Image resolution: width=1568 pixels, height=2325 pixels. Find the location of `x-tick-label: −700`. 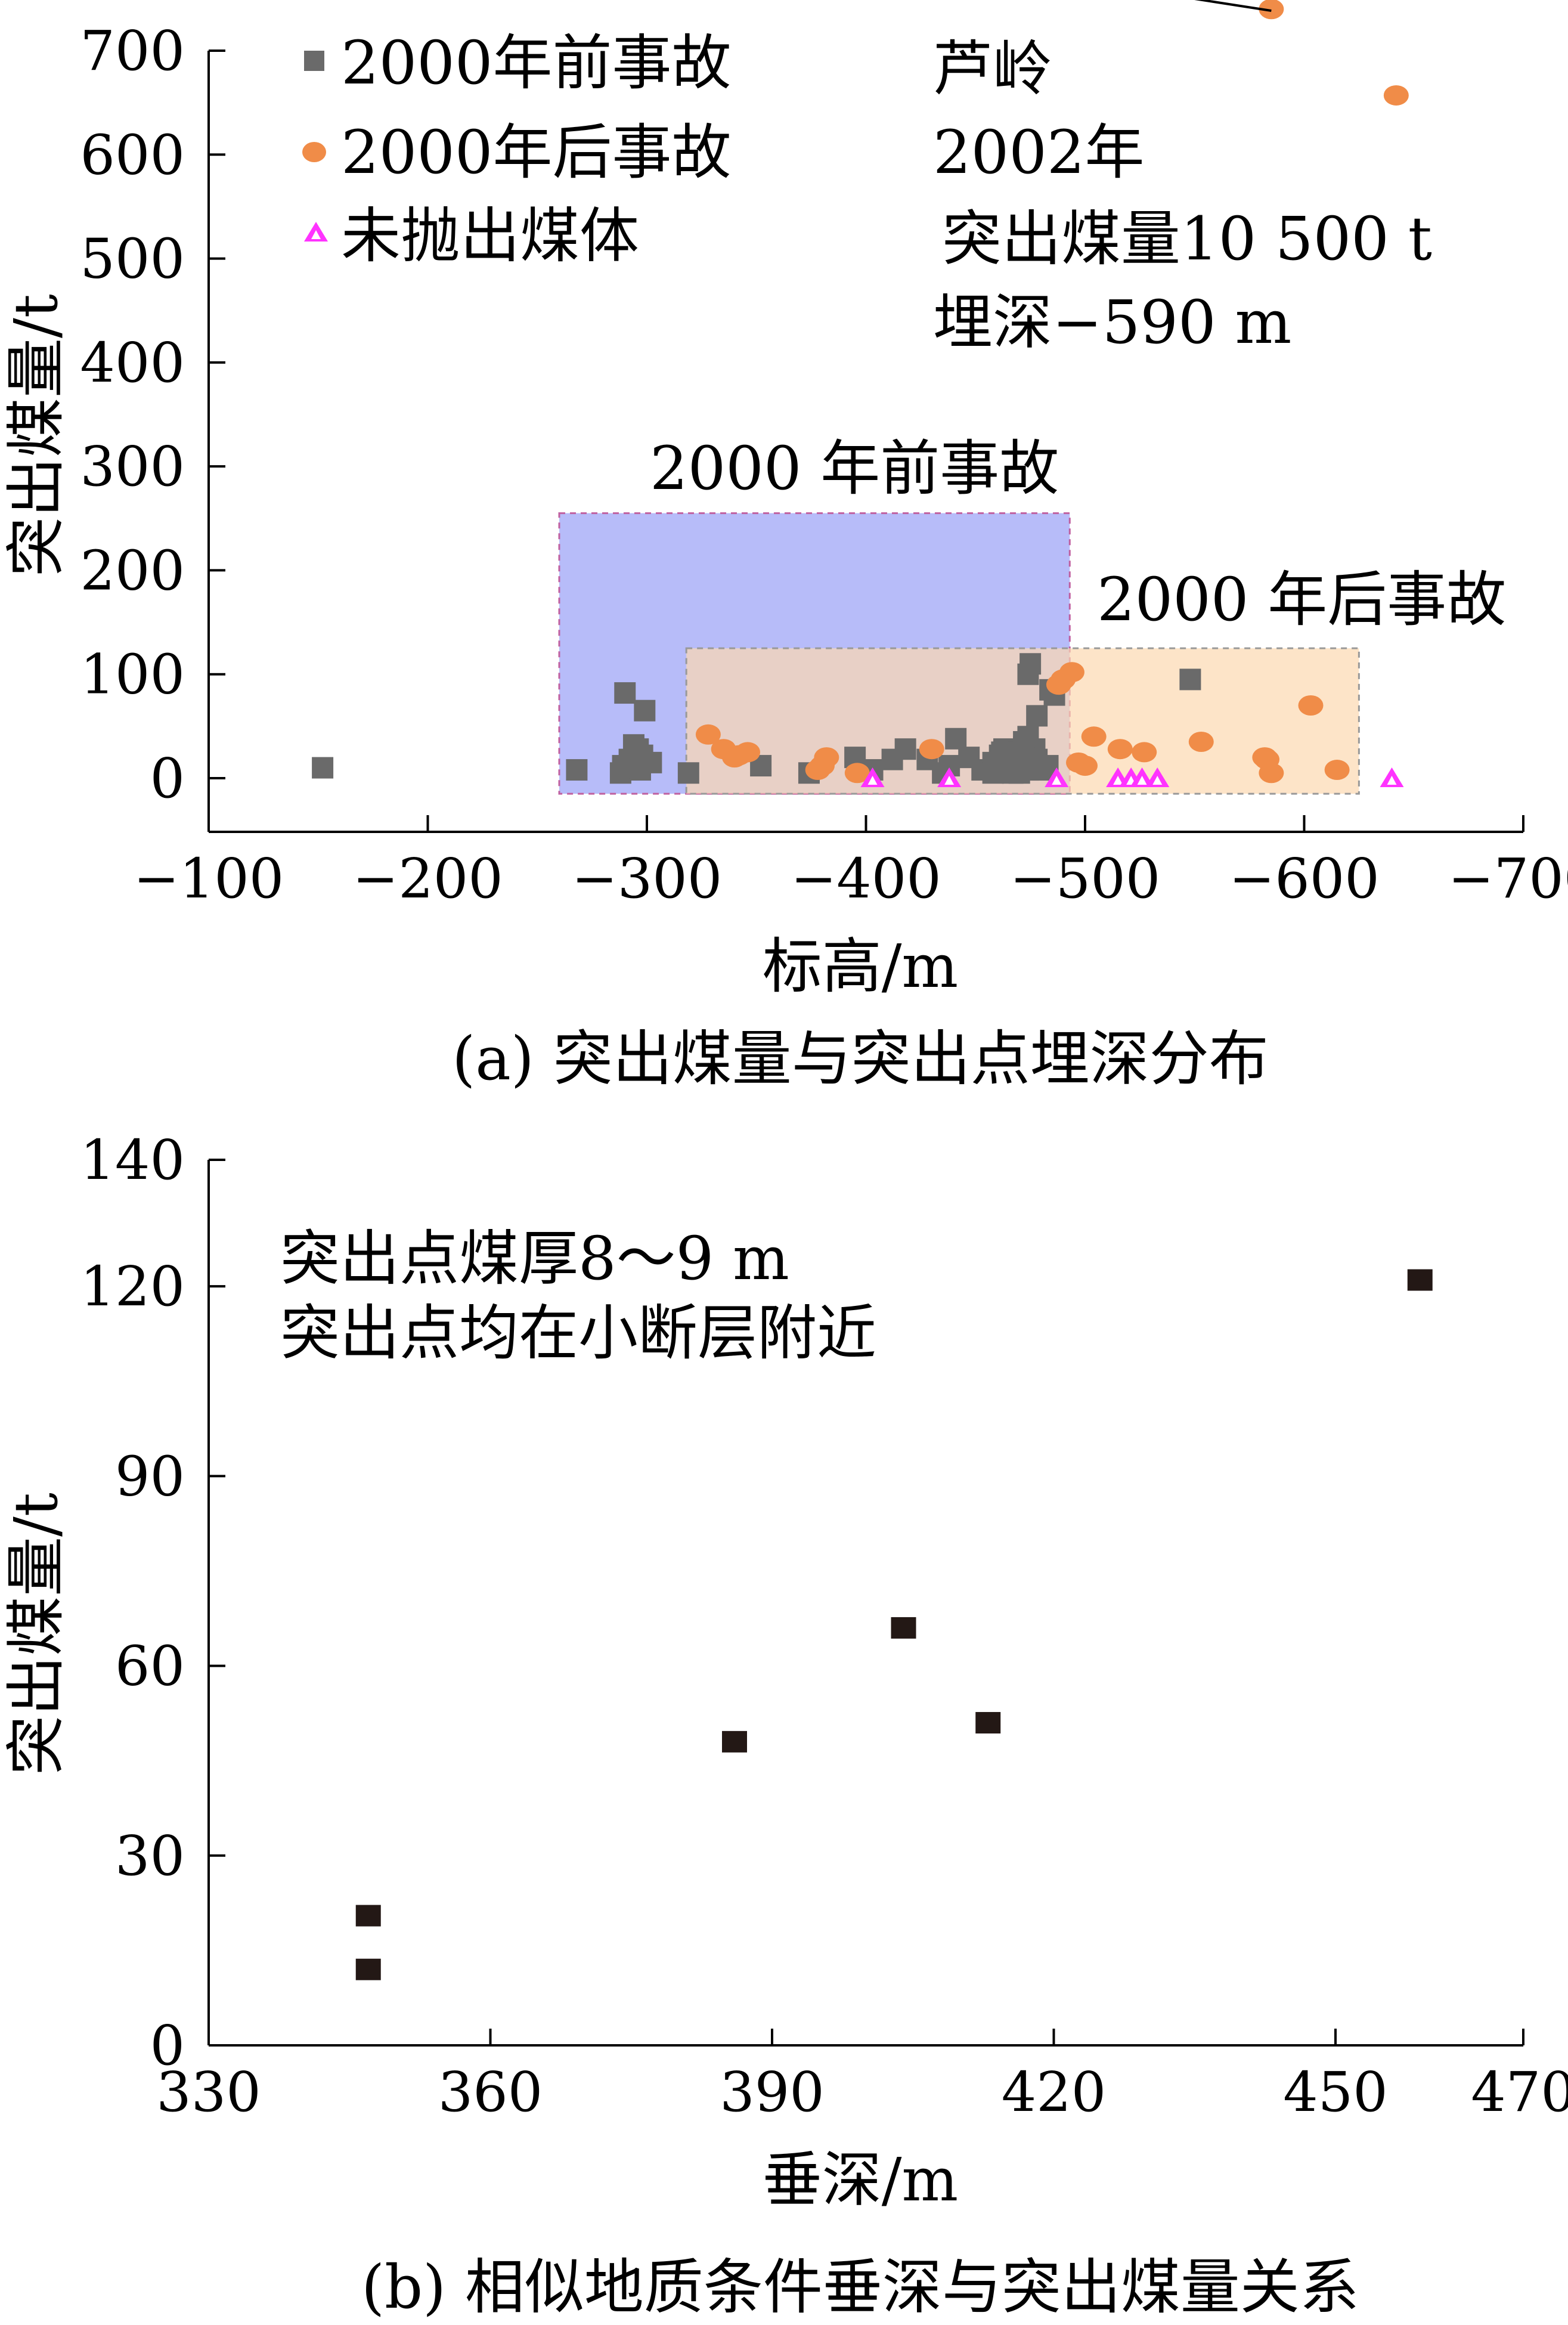

x-tick-label: −700 is located at coordinates (1508, 879).